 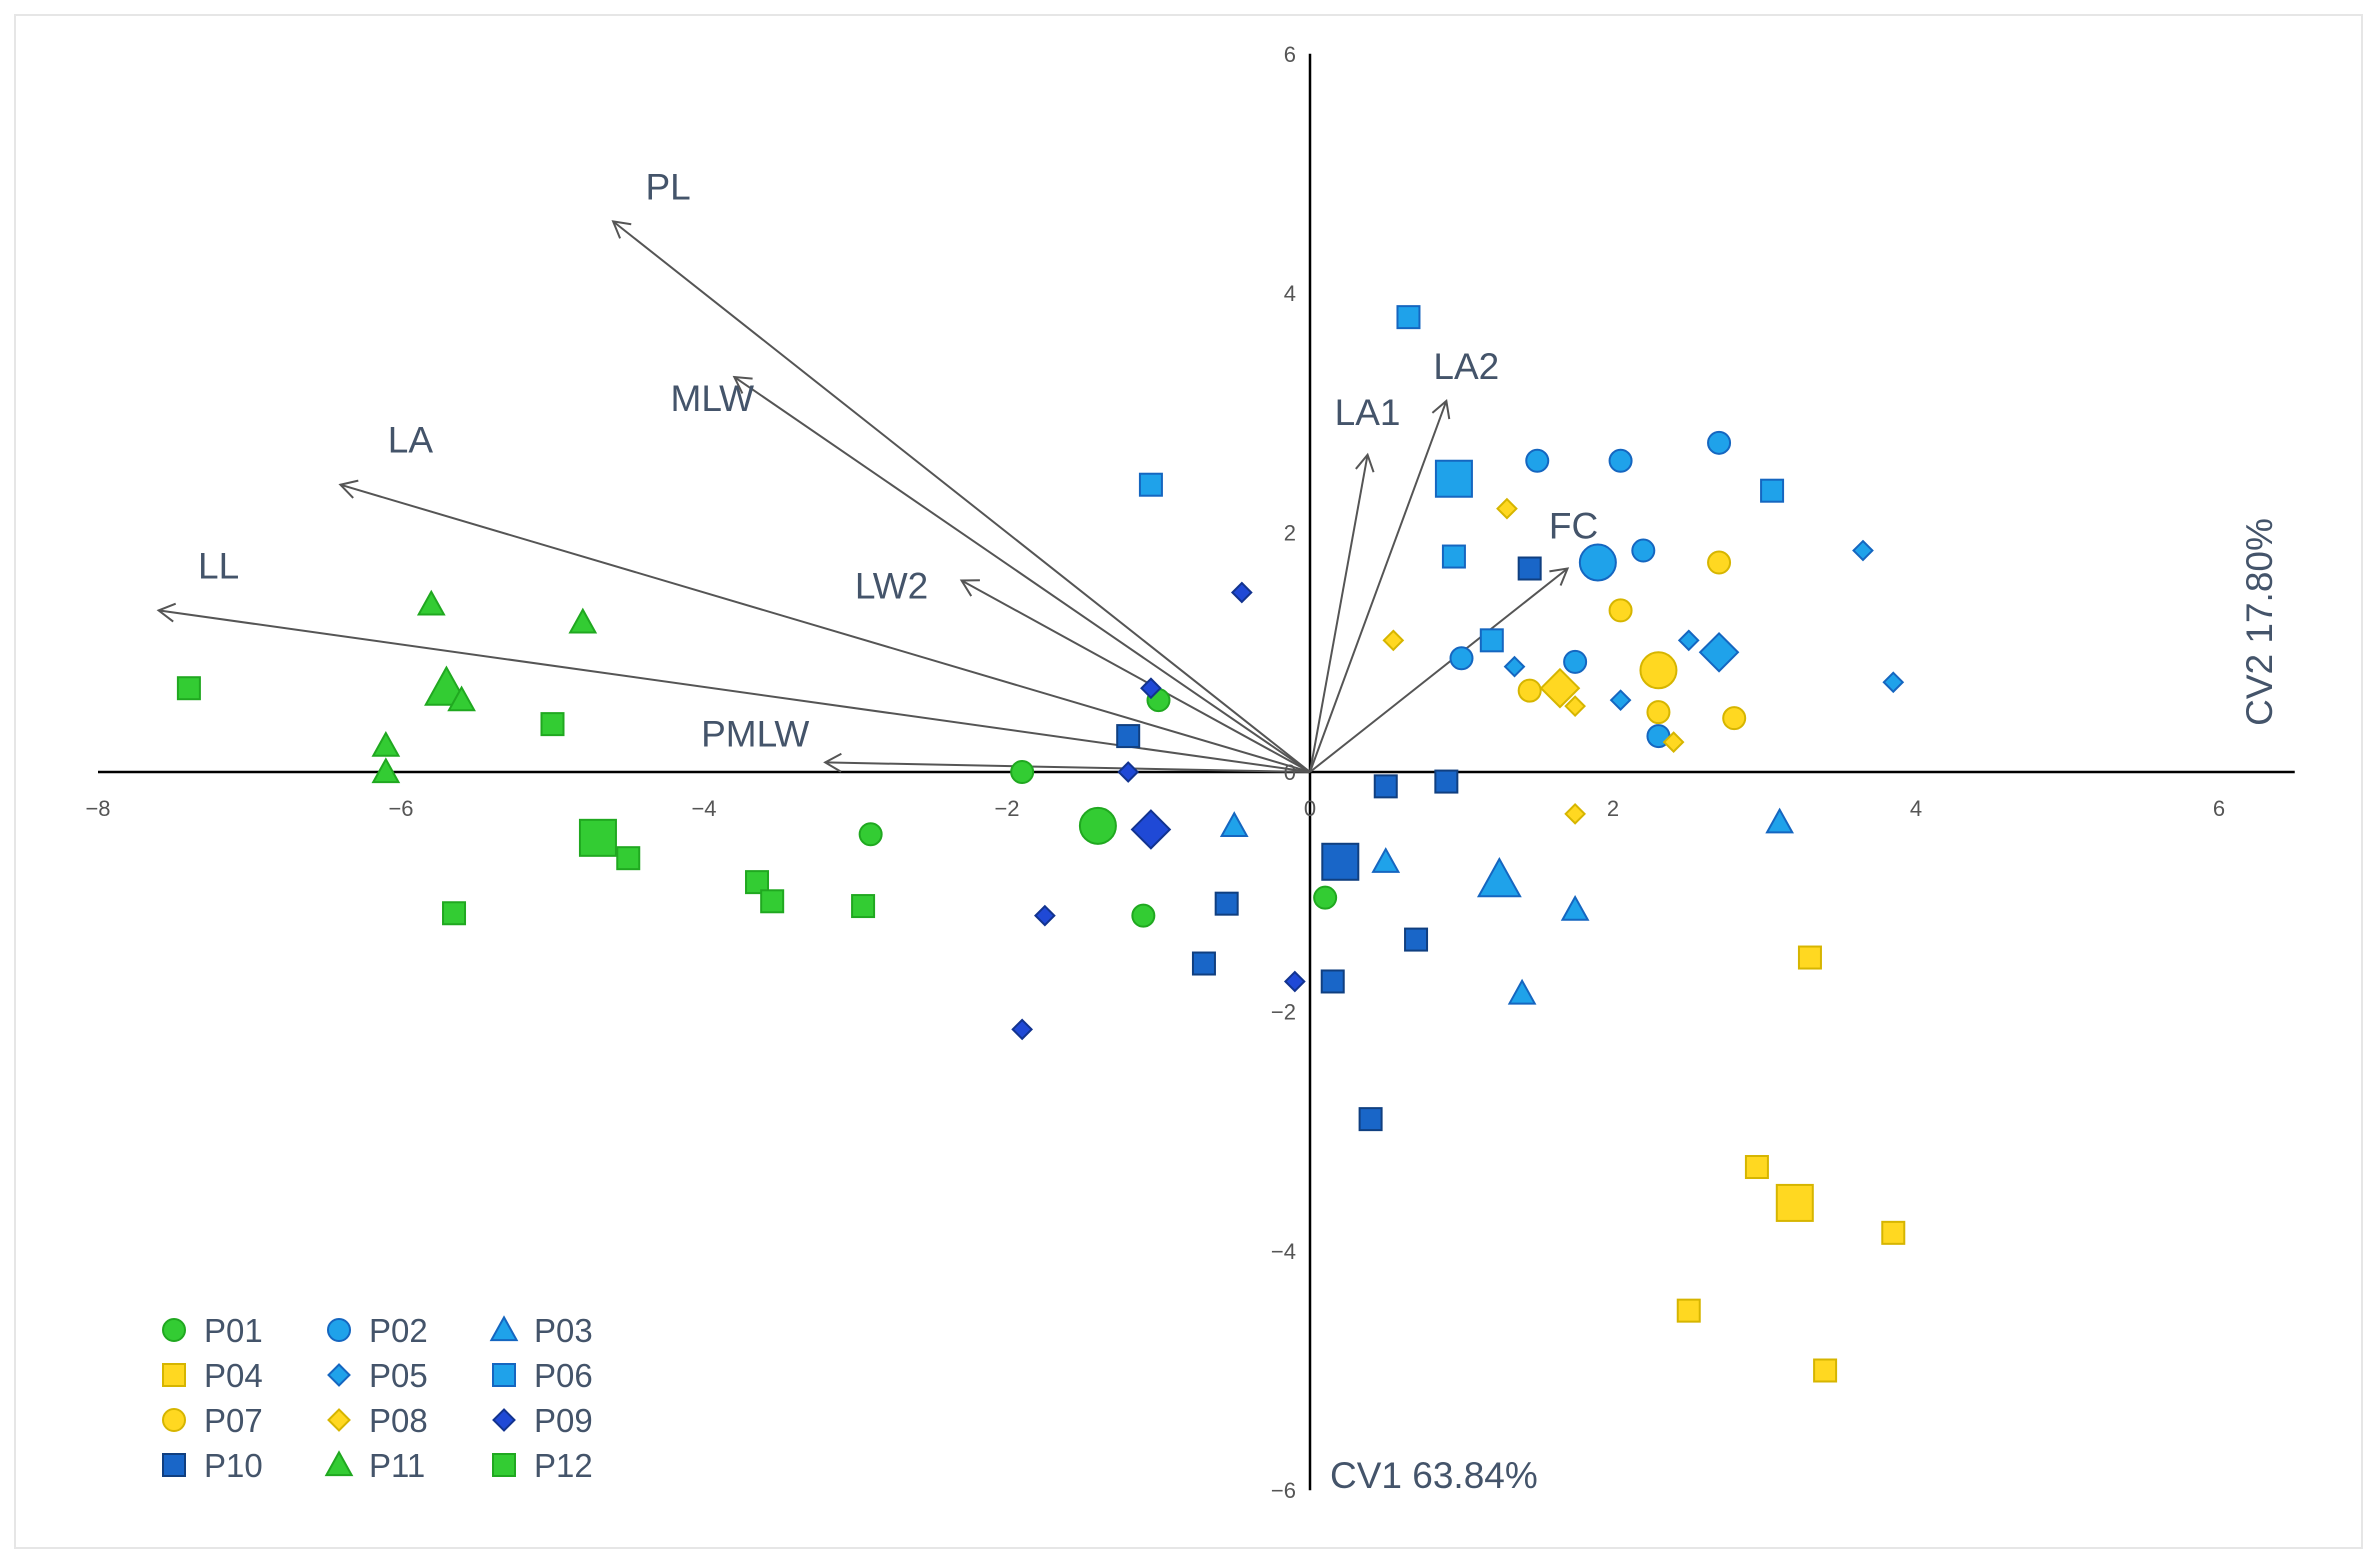 What do you see at coordinates (563, 1330) in the screenshot?
I see `legend-label: P03` at bounding box center [563, 1330].